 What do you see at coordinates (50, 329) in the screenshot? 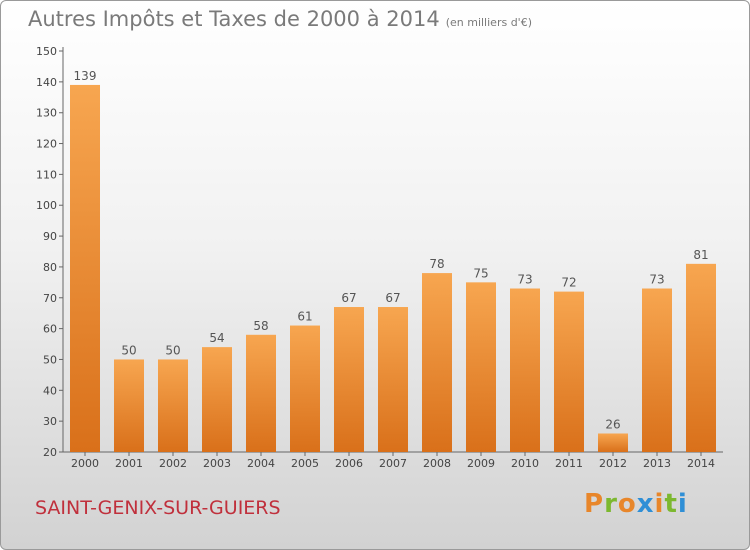
I see `y-tick-label: 60` at bounding box center [50, 329].